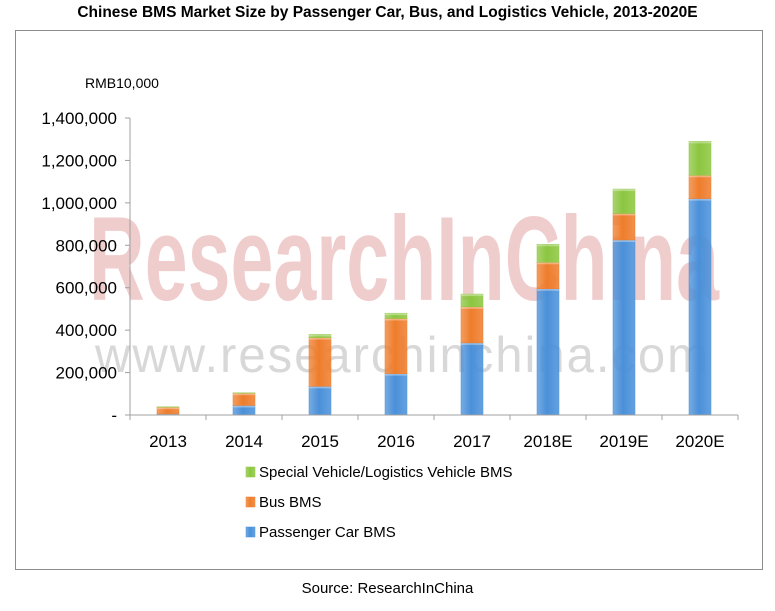  What do you see at coordinates (434, 432) in the screenshot?
I see `x-axis: 2013 2014 2015 2016 2017 2018E 2019E 2020E` at bounding box center [434, 432].